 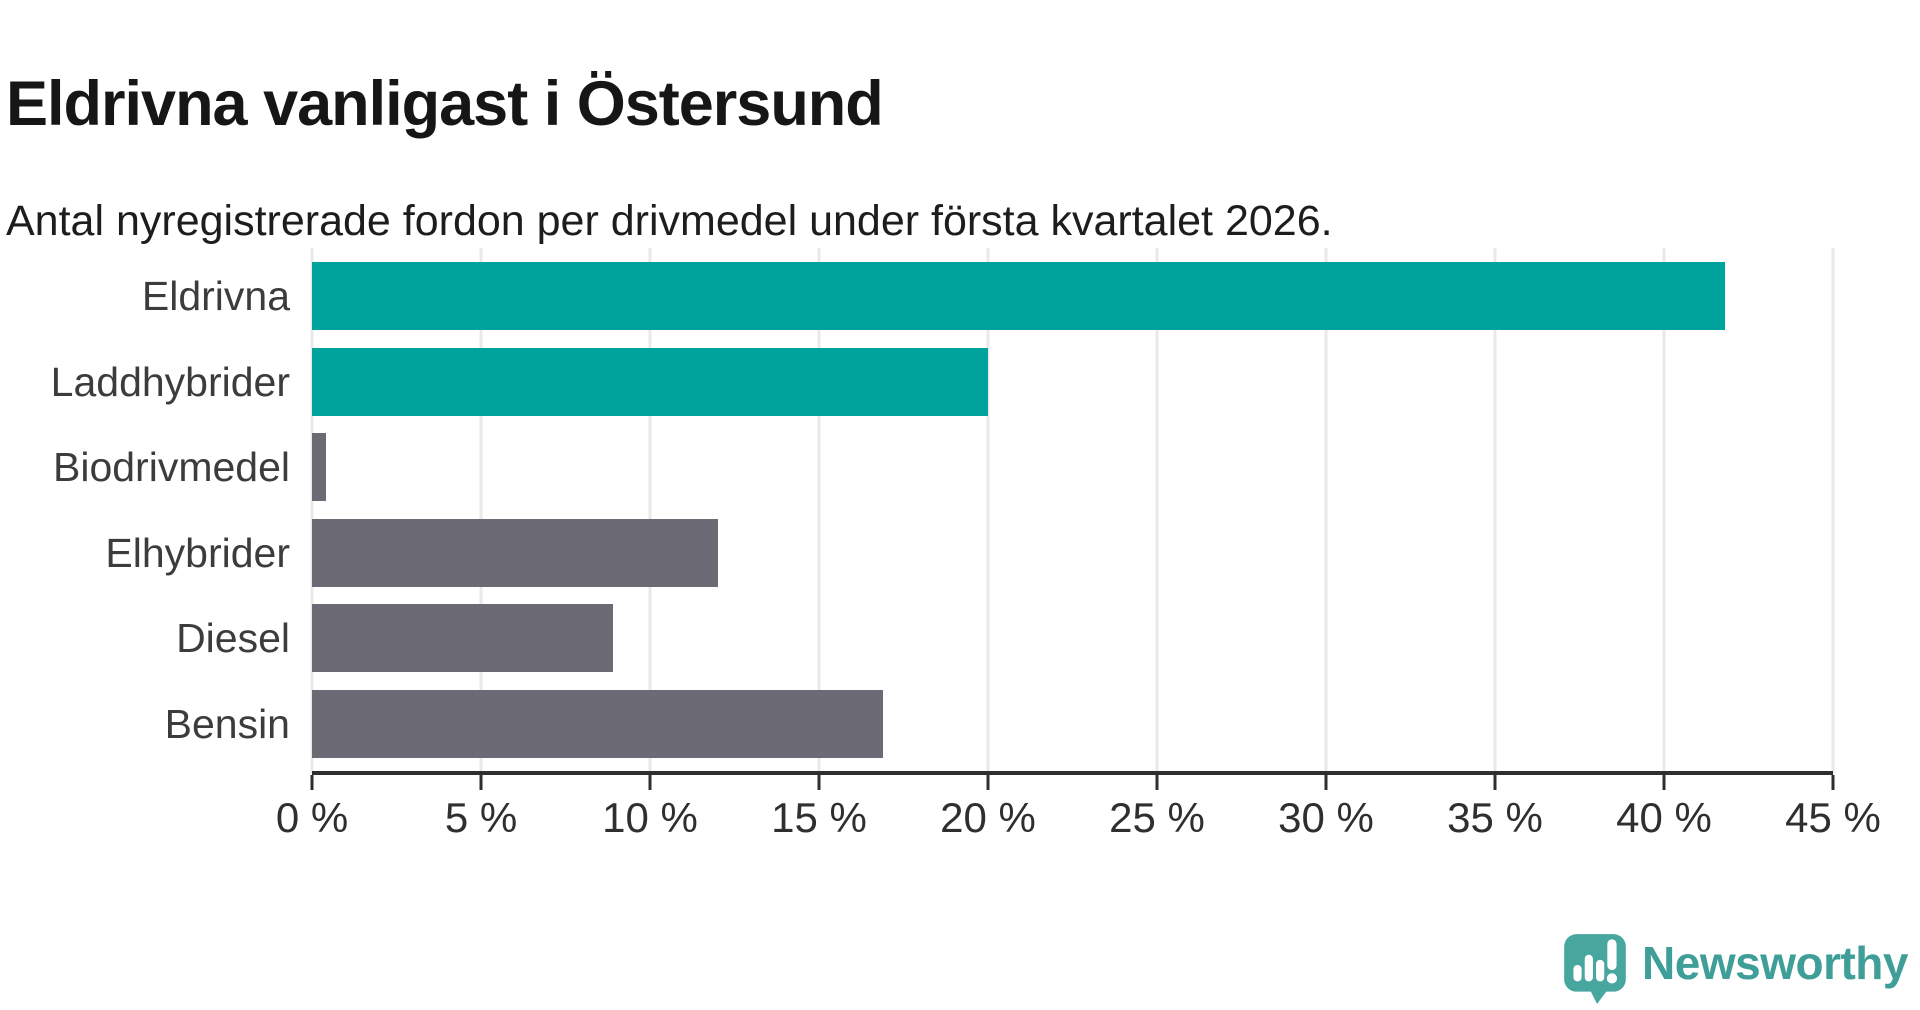 What do you see at coordinates (462, 638) in the screenshot?
I see `bar-diesel` at bounding box center [462, 638].